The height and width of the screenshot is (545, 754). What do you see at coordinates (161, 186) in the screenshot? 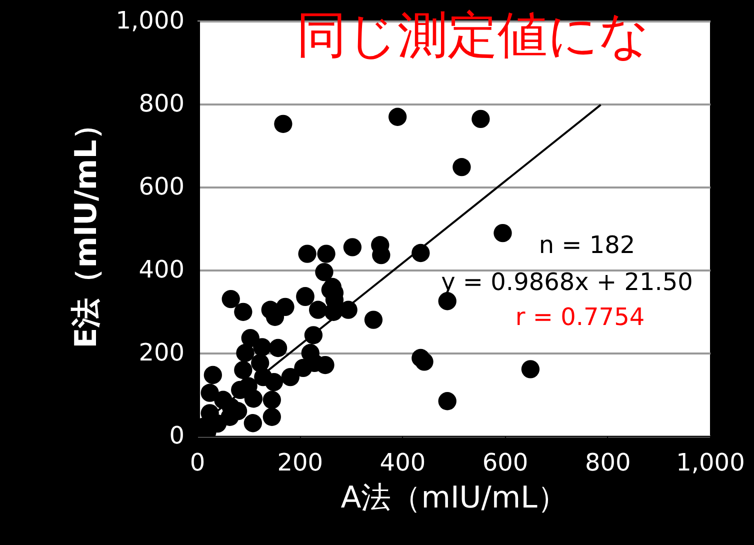
I see `y-tick-label: 600` at bounding box center [161, 186].